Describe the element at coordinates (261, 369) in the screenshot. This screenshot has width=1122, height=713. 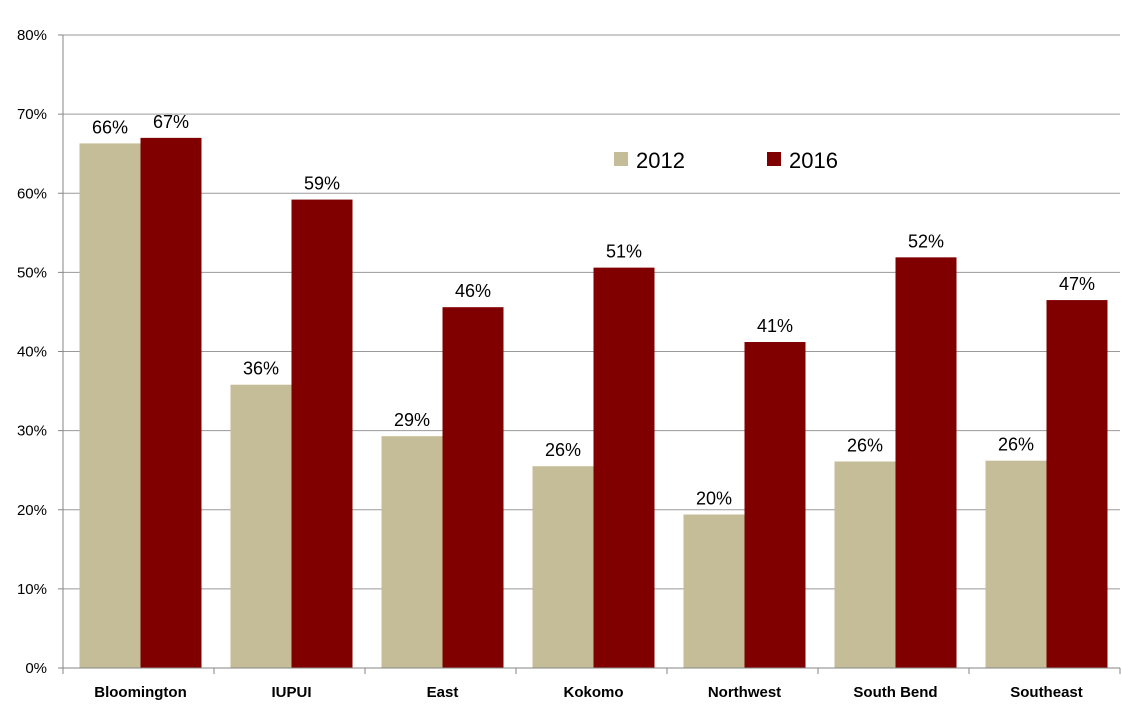
I see `data-label: 36%` at that location.